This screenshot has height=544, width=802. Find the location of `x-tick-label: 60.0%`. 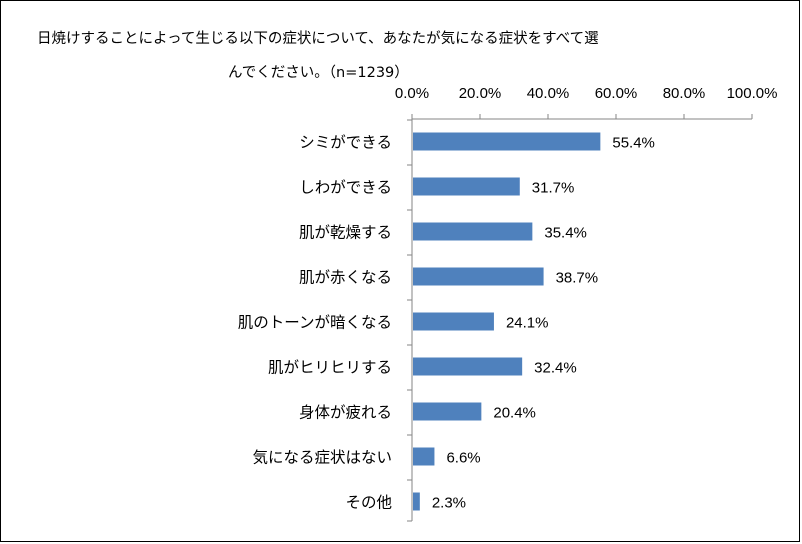

x-tick-label: 60.0% is located at coordinates (616, 93).